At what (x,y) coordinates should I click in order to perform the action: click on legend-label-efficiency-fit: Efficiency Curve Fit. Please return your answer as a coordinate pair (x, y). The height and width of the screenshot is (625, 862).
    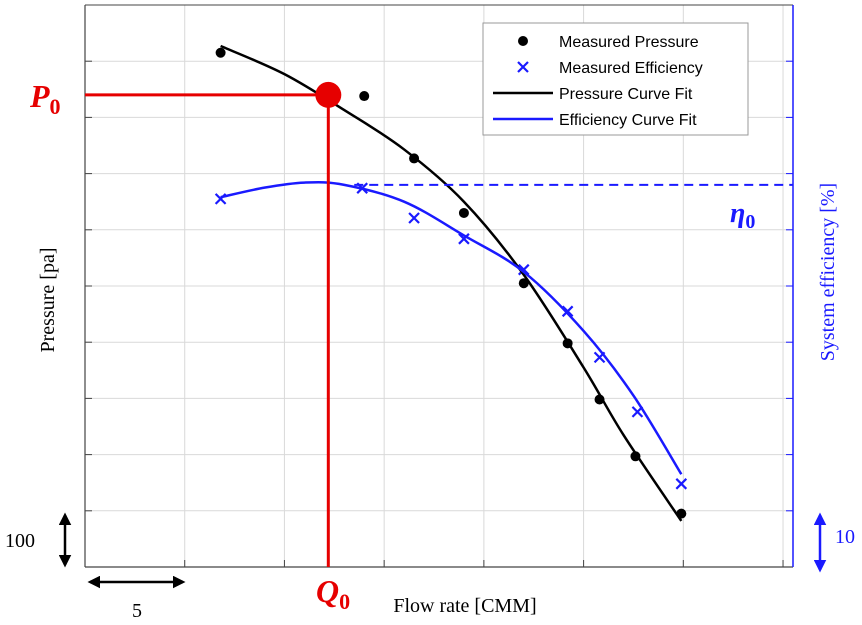
    Looking at the image, I should click on (628, 120).